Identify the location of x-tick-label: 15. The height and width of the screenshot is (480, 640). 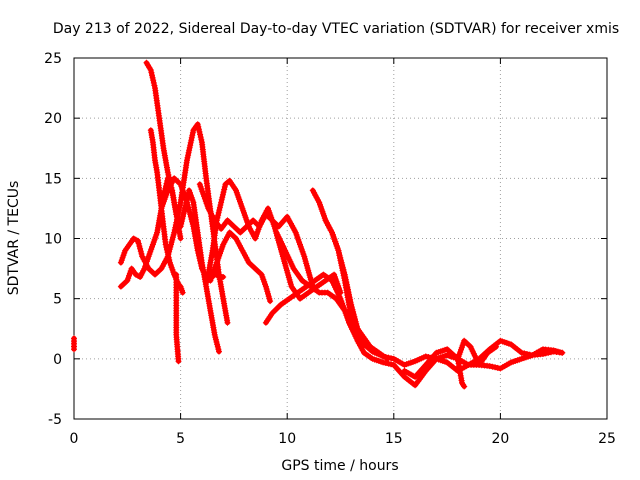
(394, 439).